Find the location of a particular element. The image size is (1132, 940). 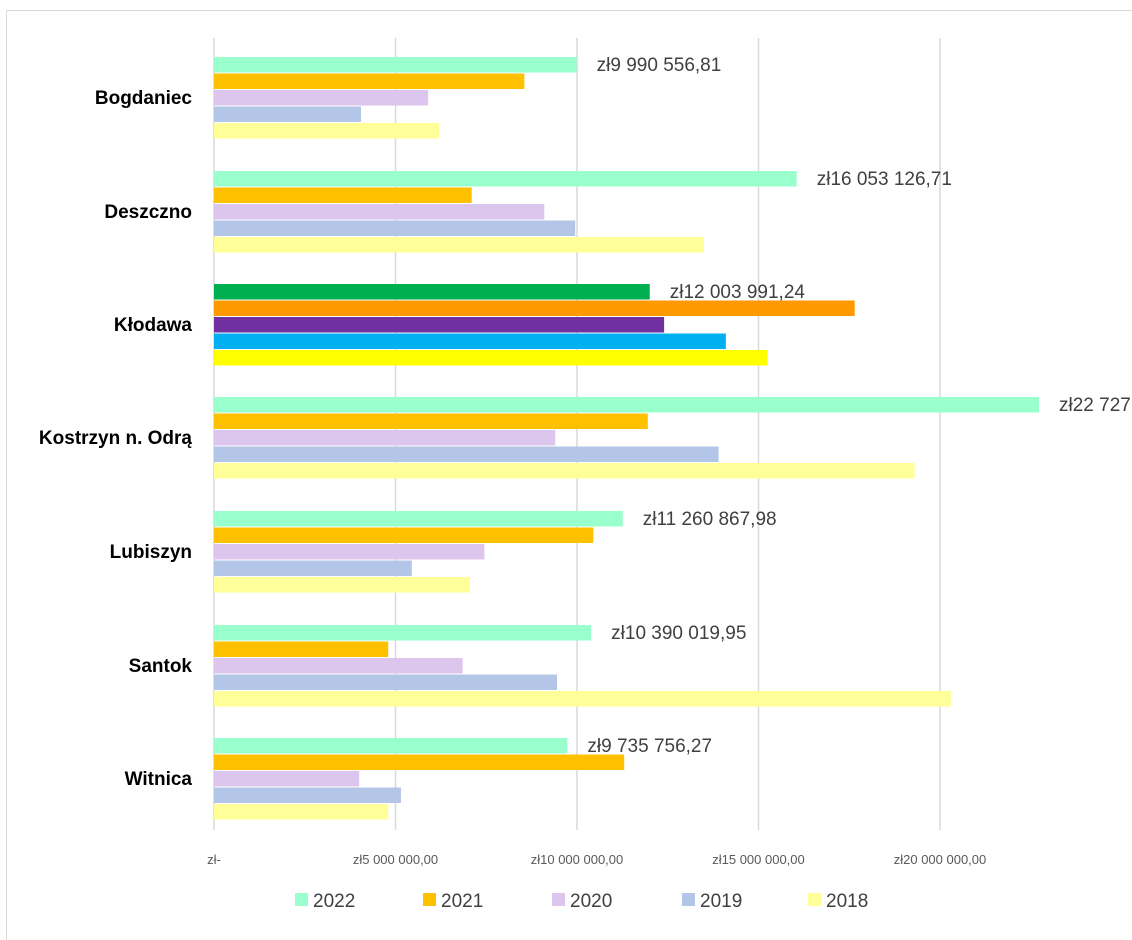

x-tick-label-1: zł5 000 000,00 is located at coordinates (395, 859).